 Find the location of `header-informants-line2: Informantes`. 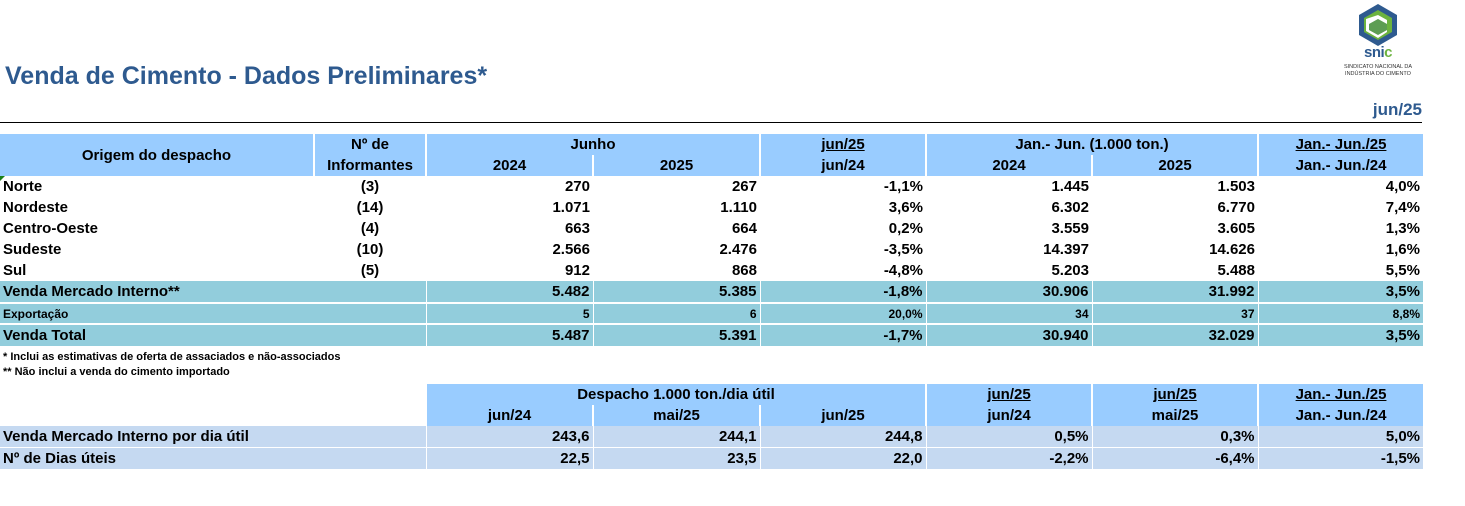

header-informants-line2: Informantes is located at coordinates (370, 165).